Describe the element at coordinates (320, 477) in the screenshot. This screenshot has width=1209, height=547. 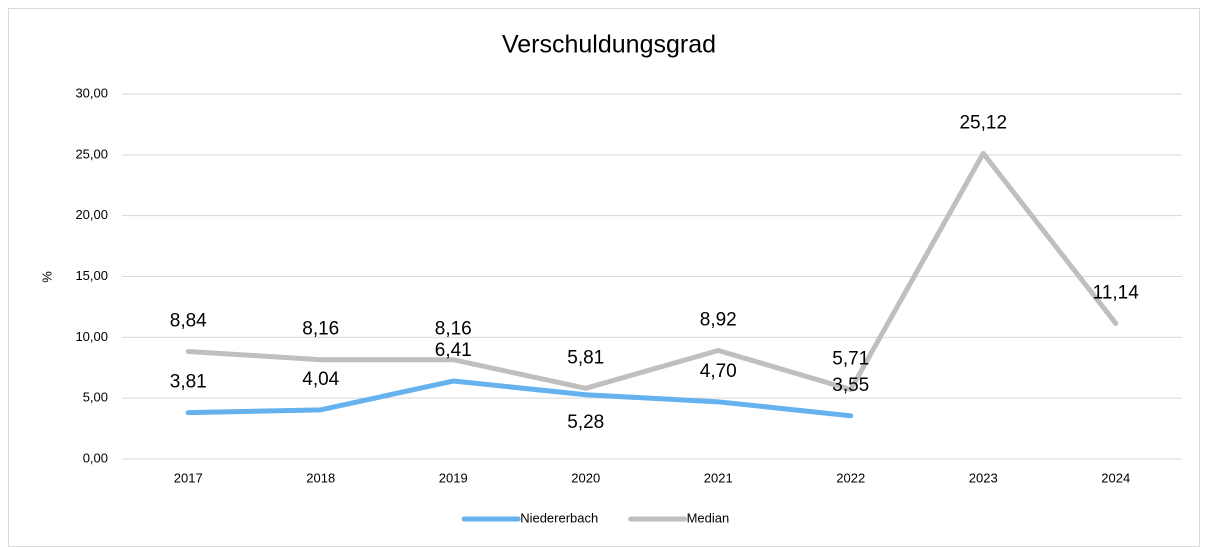
I see `x-tick-label: 2018` at that location.